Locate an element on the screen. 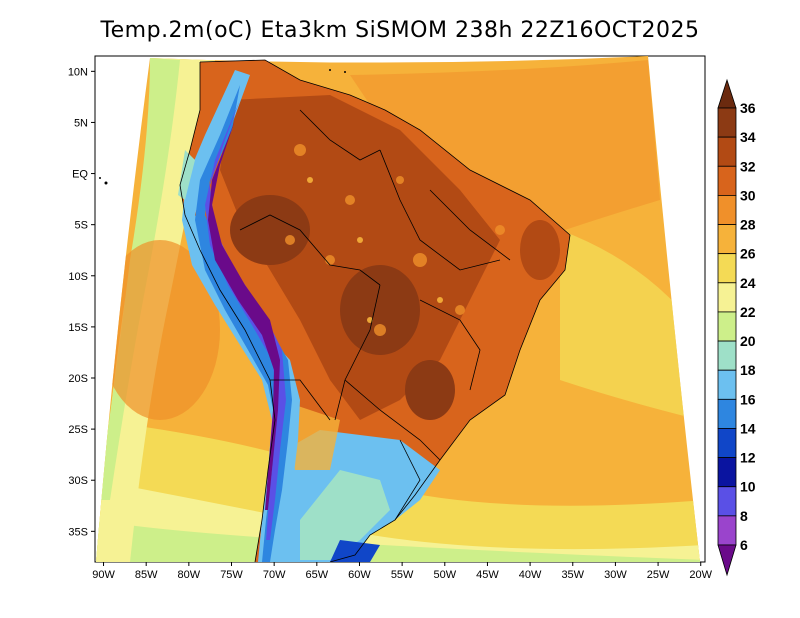 Image resolution: width=800 pixels, height=618 pixels. latitude-axis: 10N 5N EQ 5S 10S 15S 20S 25S 30S 35S is located at coordinates (81, 302).